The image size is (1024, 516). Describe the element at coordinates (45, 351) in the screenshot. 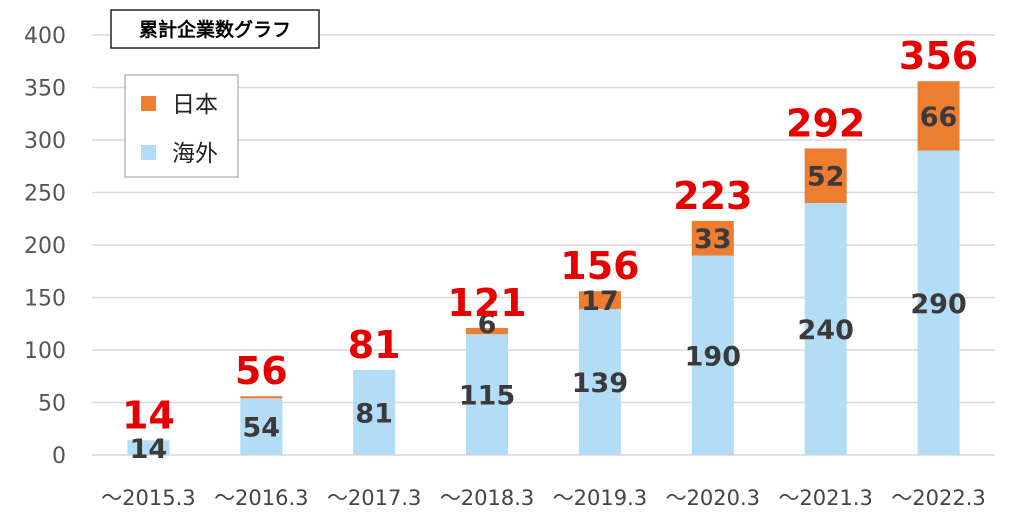

I see `y-tick-label: 100` at that location.